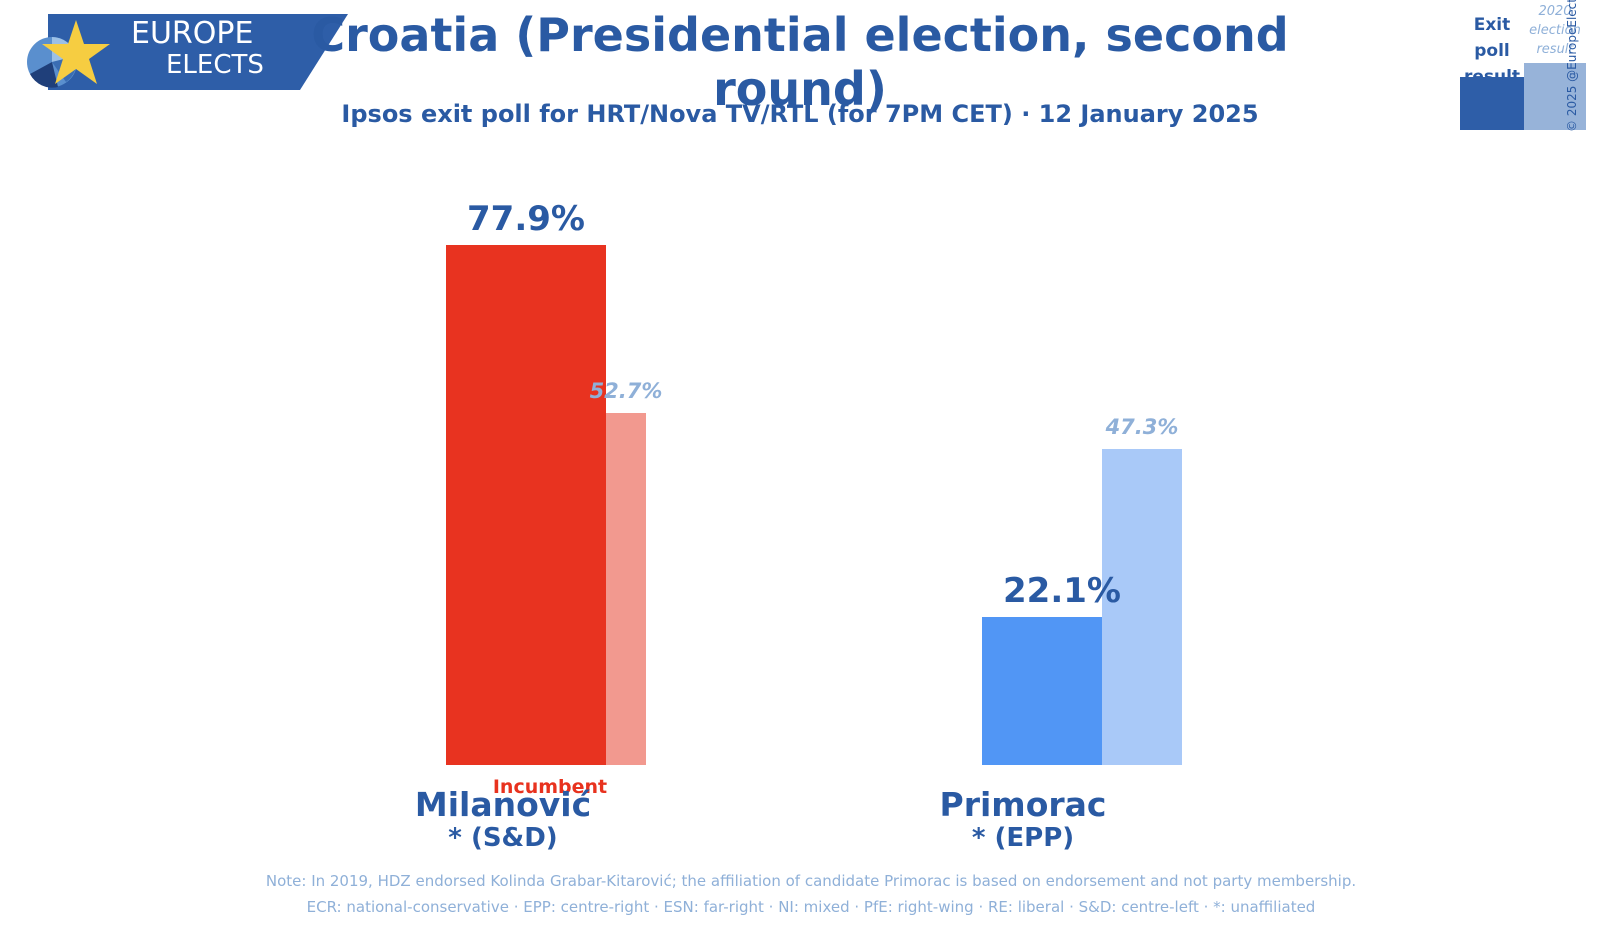 This screenshot has width=1622, height=950. Describe the element at coordinates (503, 804) in the screenshot. I see `candidate-name-milanovic: Milanović` at that location.